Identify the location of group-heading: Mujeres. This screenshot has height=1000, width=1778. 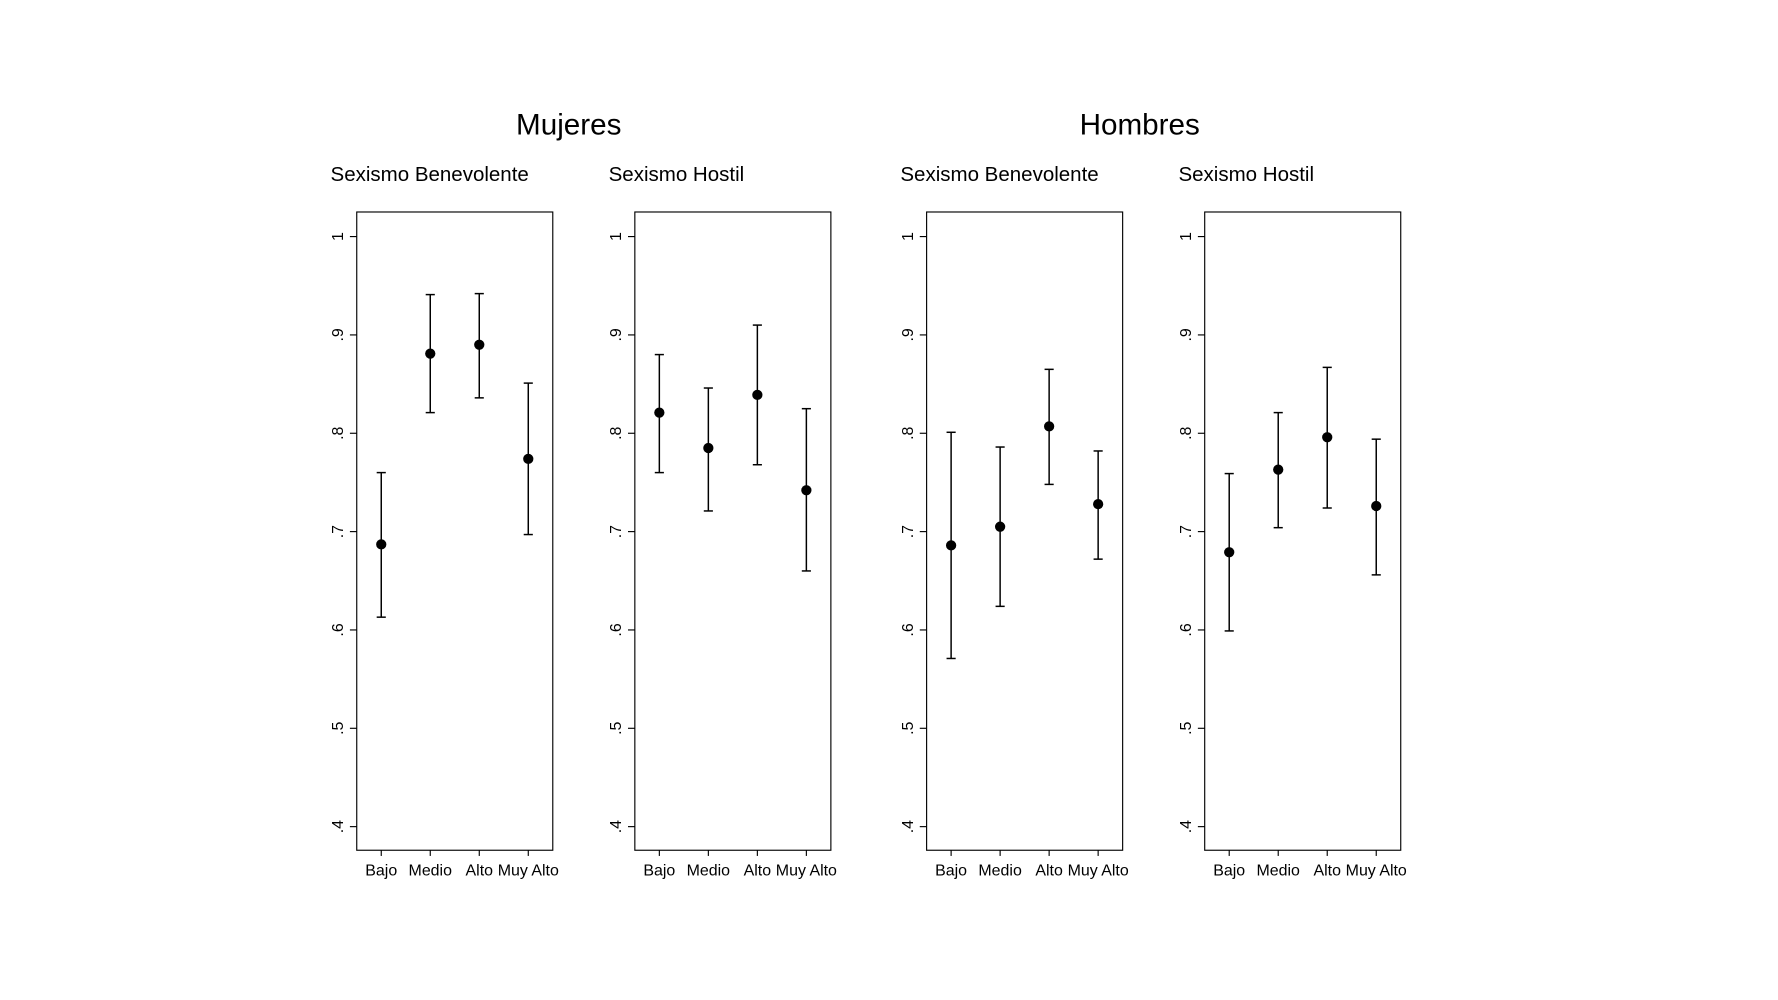
(568, 124).